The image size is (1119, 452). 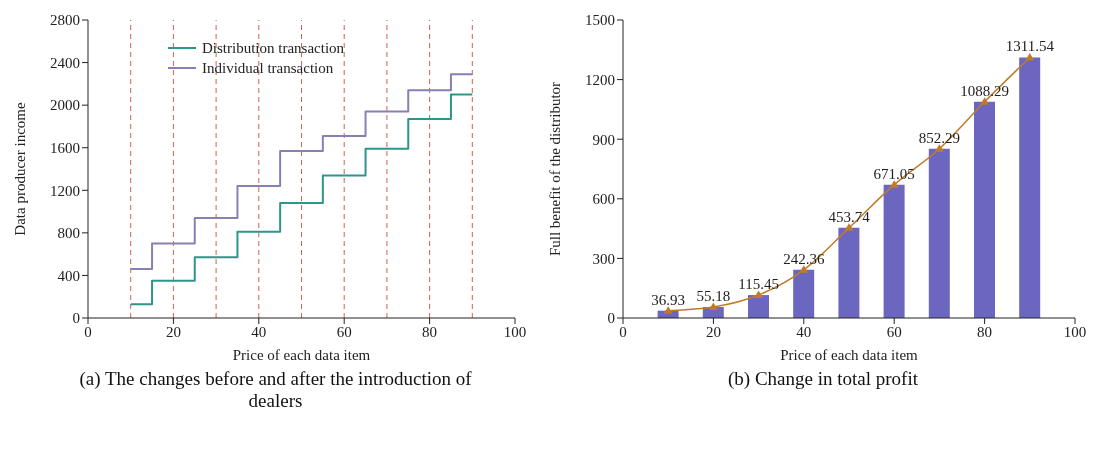 What do you see at coordinates (668, 299) in the screenshot?
I see `data-label: 36.93` at bounding box center [668, 299].